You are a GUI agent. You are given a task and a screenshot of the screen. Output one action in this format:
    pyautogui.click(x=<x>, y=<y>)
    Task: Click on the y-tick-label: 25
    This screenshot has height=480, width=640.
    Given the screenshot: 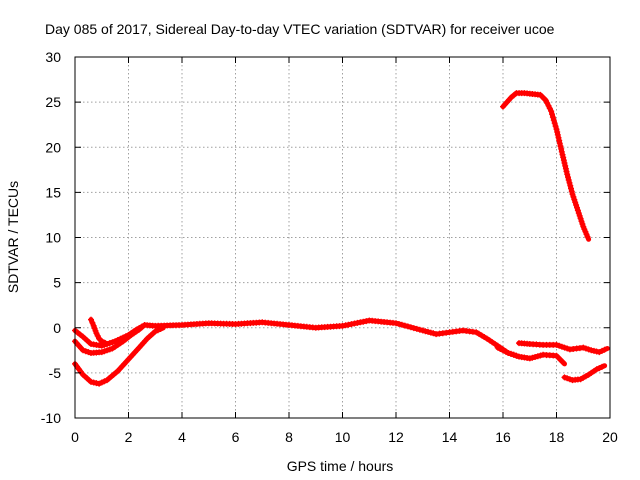 What is the action you would take?
    pyautogui.click(x=53, y=102)
    